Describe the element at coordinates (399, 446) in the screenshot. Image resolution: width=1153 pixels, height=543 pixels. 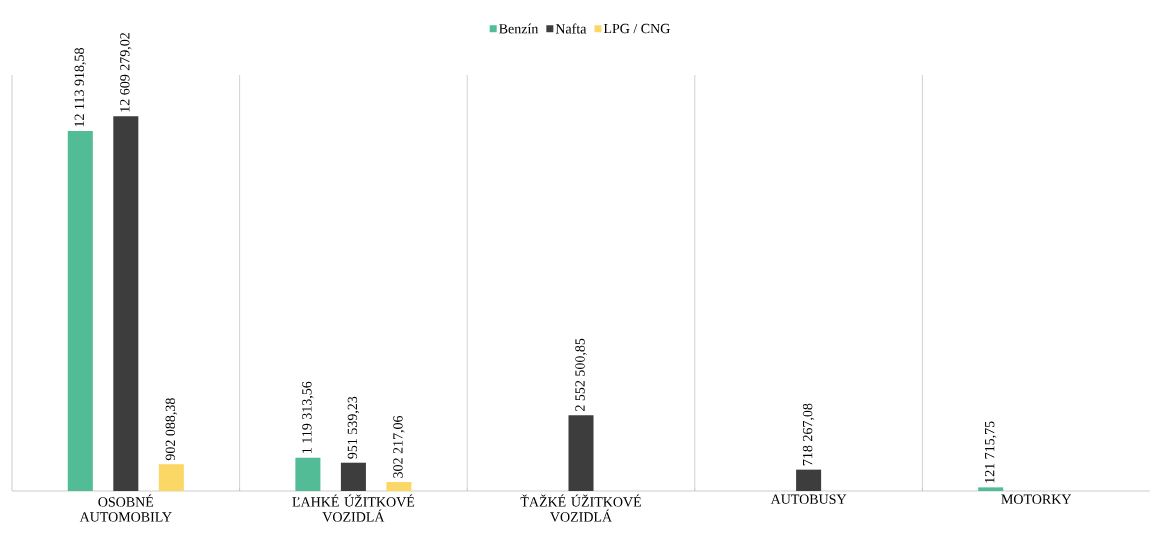
I see `data-label: 302 217,06` at that location.